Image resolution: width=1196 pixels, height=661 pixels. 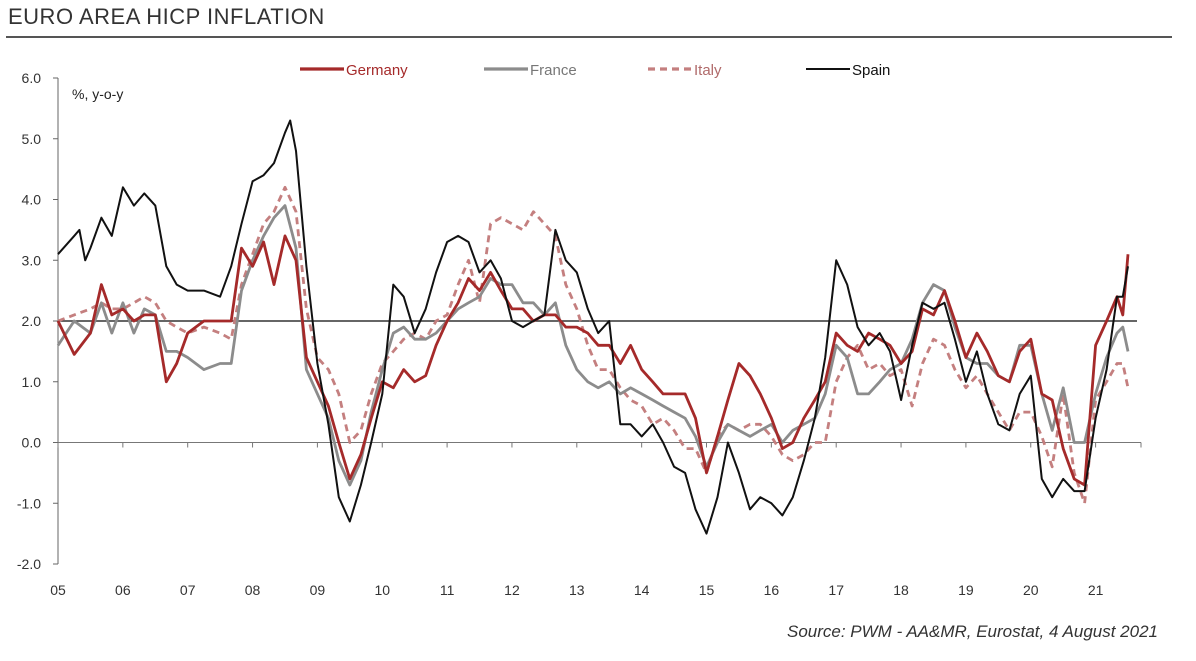 I want to click on x-tick-label: 13, so click(x=577, y=590).